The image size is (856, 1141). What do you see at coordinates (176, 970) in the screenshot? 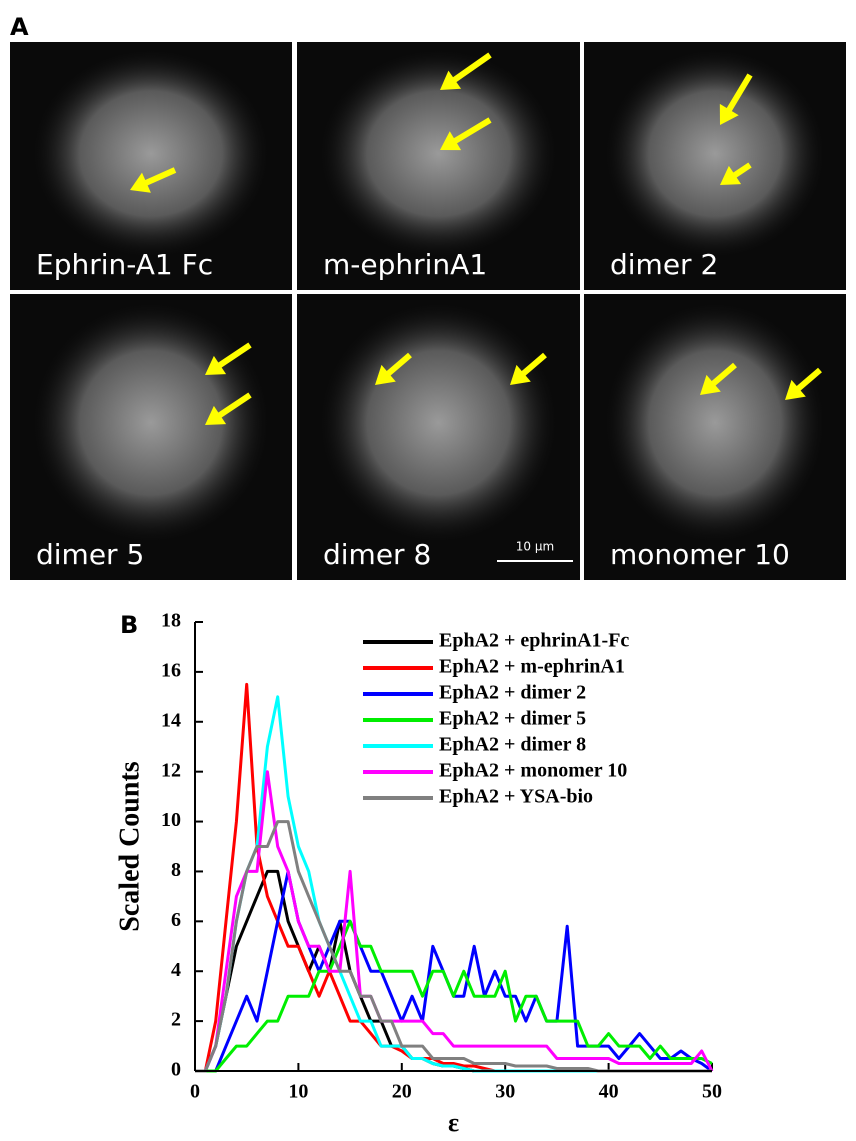
I see `y-tick-label: 4` at bounding box center [176, 970].